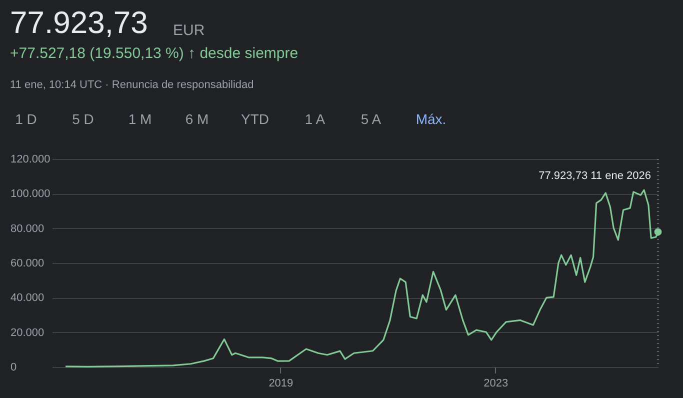 This screenshot has height=398, width=683. I want to click on text: EUR, so click(189, 30).